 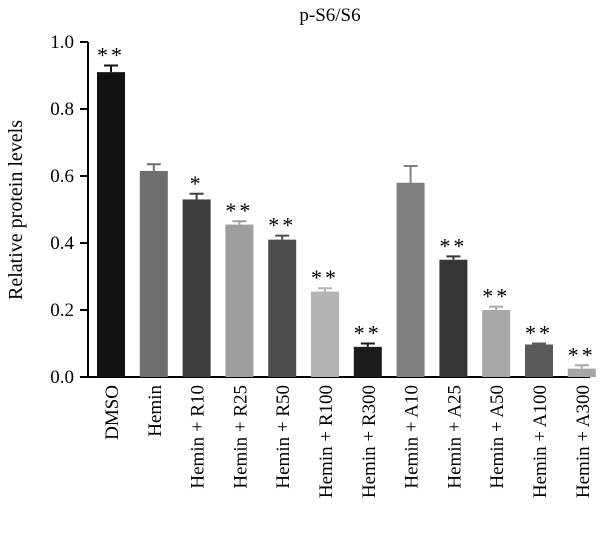 I want to click on significance-label: *, so click(x=197, y=183).